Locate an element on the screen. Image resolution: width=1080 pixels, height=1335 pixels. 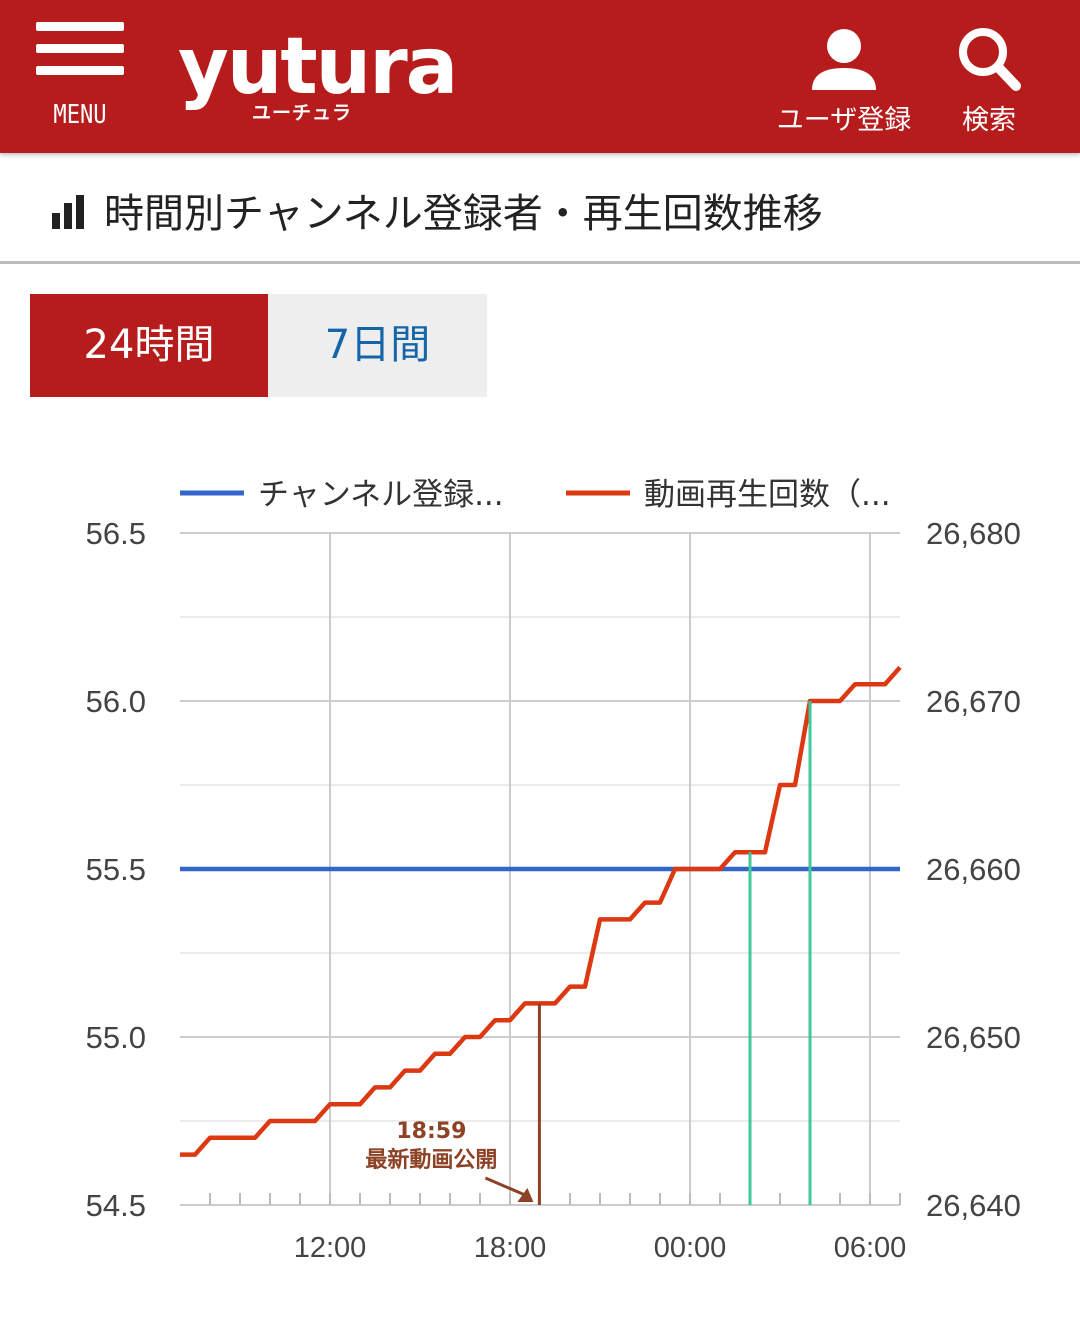
menu-label: MENU is located at coordinates (80, 115).